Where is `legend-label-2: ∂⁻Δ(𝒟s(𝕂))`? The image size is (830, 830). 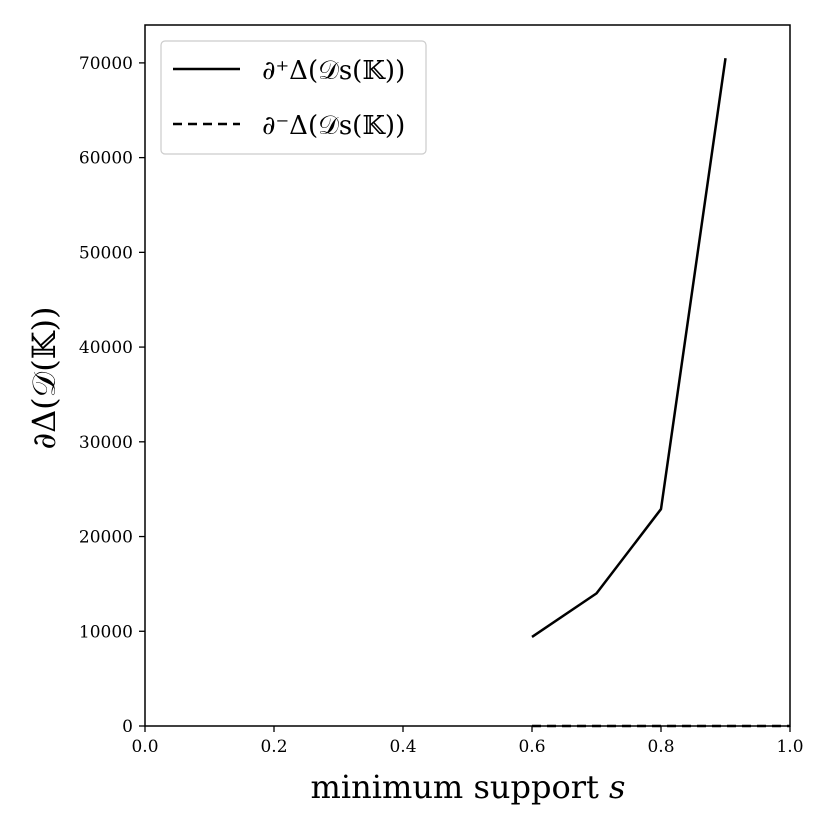
legend-label-2: ∂⁻Δ(𝒟s(𝕂)) is located at coordinates (333, 126).